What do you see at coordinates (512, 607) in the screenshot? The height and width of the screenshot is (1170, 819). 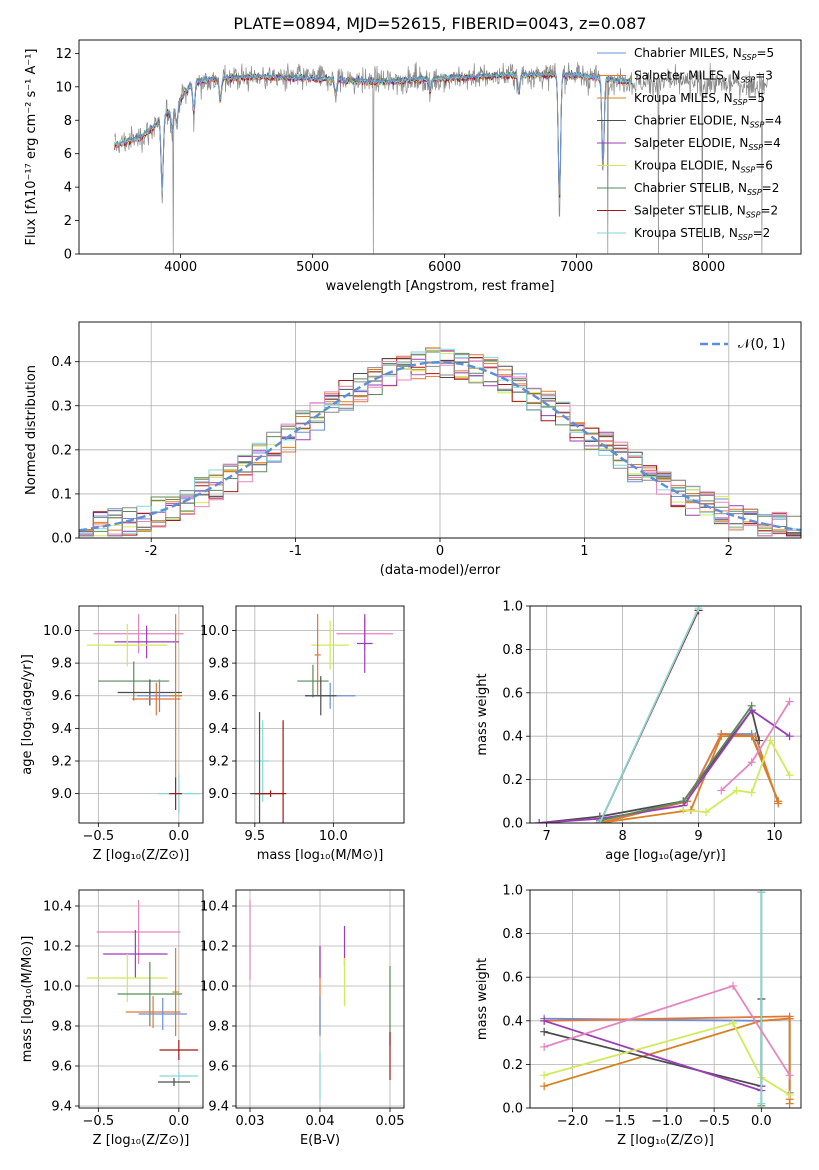 I see `y-tick-label: 1.0` at bounding box center [512, 607].